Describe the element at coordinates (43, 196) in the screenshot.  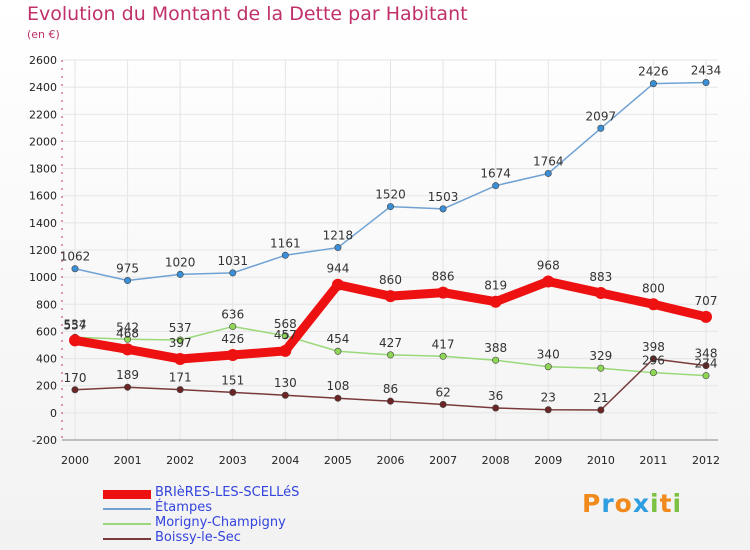
I see `y-tick-label: 1600` at that location.